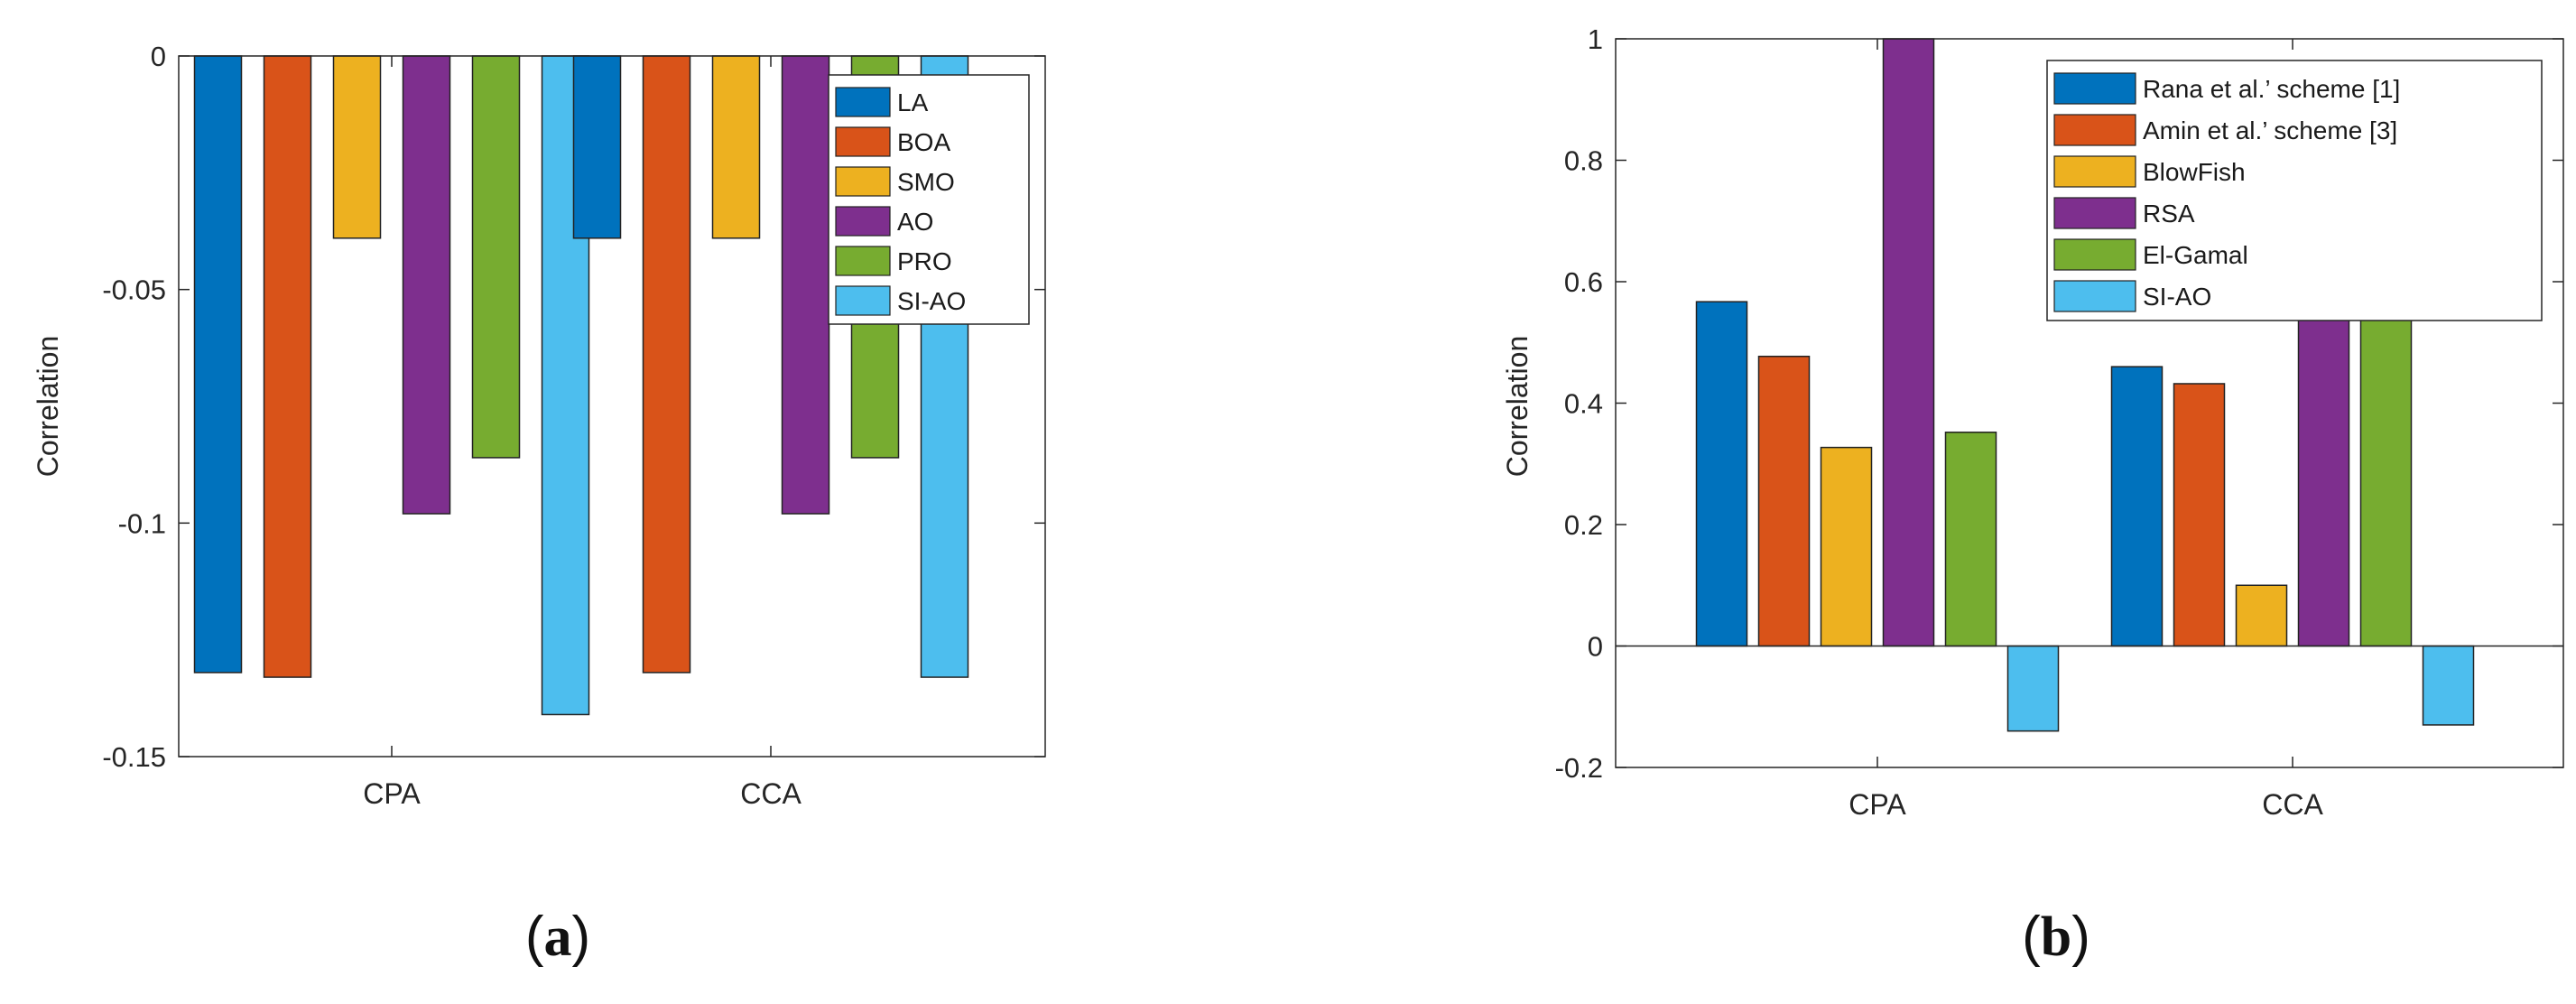 The image size is (2576, 1004). I want to click on bar-la-cpa, so click(218, 364).